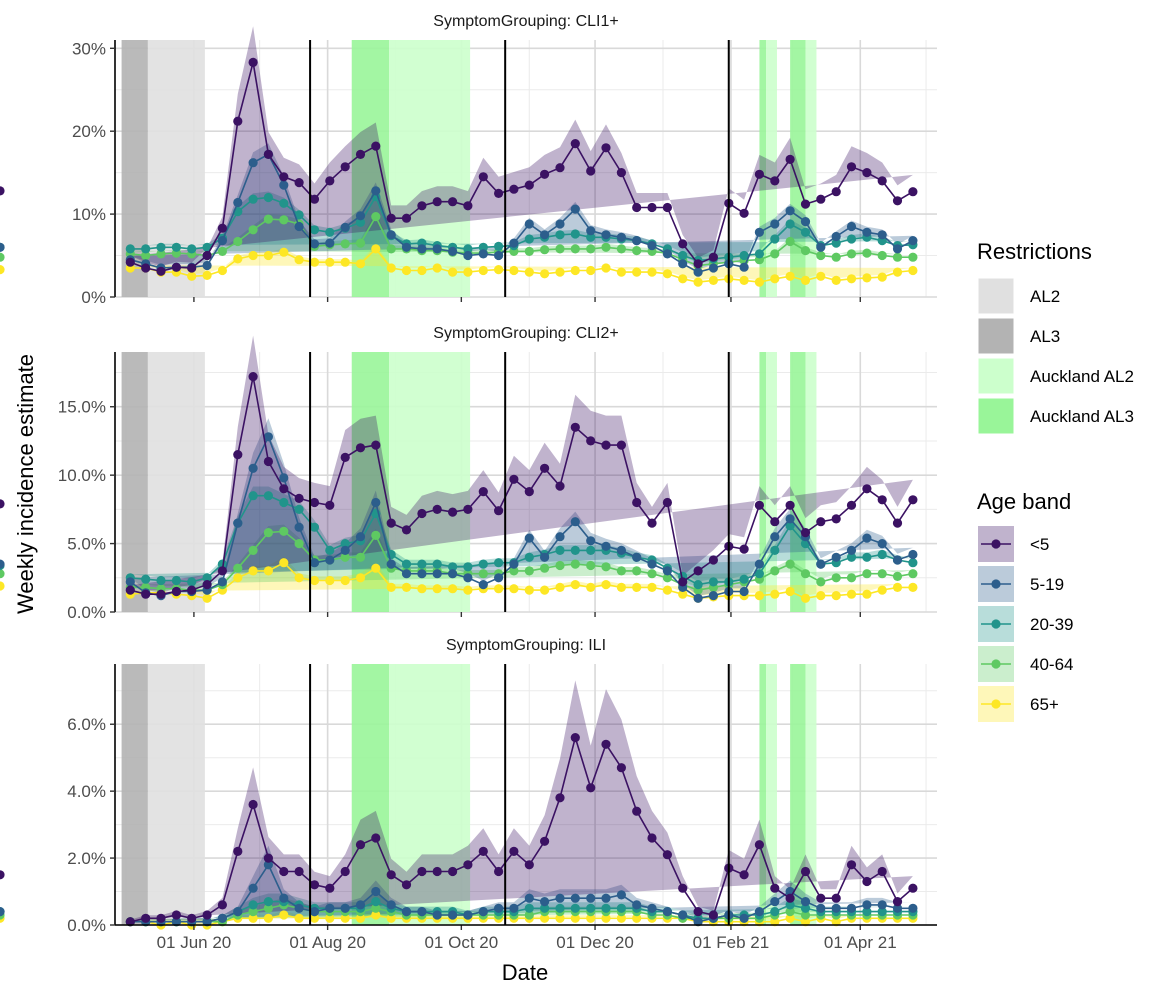 The height and width of the screenshot is (988, 1166). Describe the element at coordinates (82, 475) in the screenshot. I see `y-tick-label: 10.0%` at that location.